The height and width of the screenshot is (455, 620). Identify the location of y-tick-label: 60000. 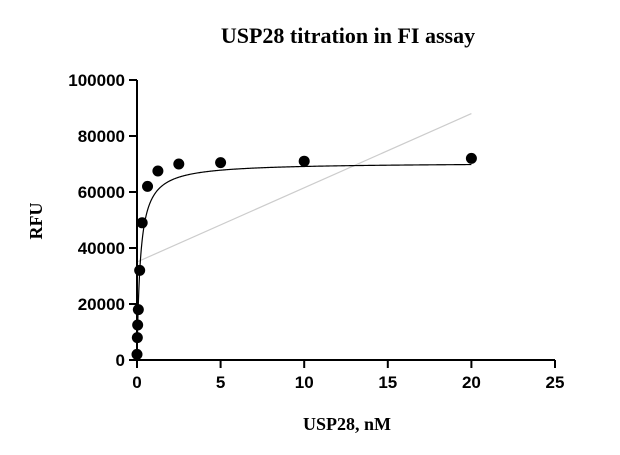
(101, 192).